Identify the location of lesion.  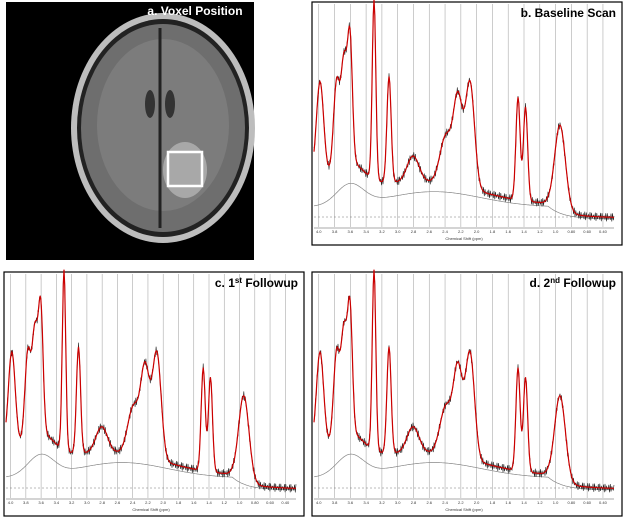
(185, 170).